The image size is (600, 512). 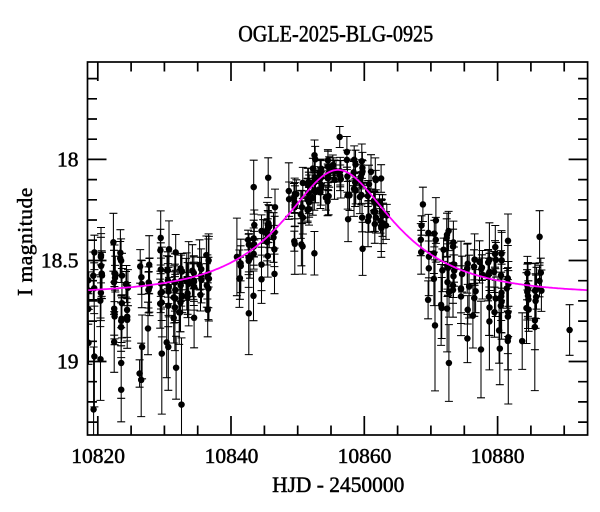 What do you see at coordinates (338, 485) in the screenshot?
I see `svg-text: HJD - 2450000` at bounding box center [338, 485].